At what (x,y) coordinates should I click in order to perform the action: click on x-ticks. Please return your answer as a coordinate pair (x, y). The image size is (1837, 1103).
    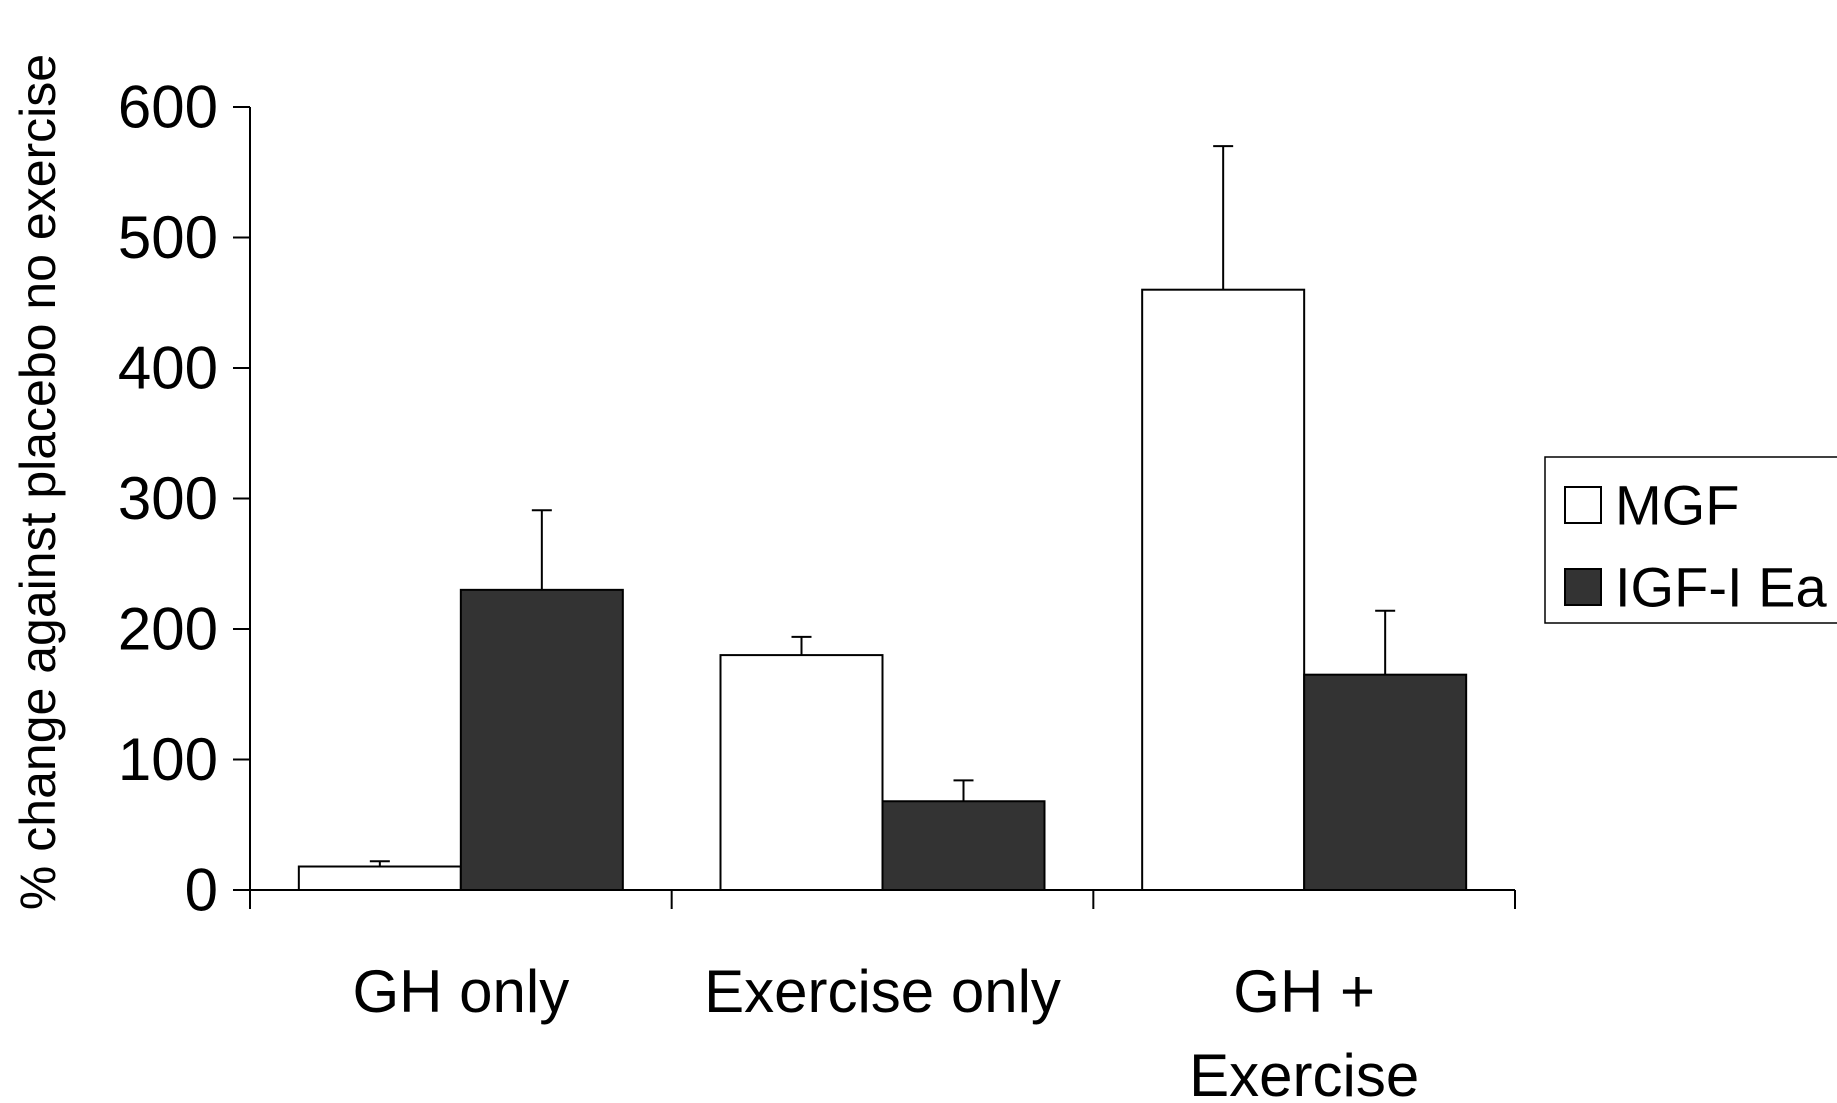
    Looking at the image, I should click on (882, 899).